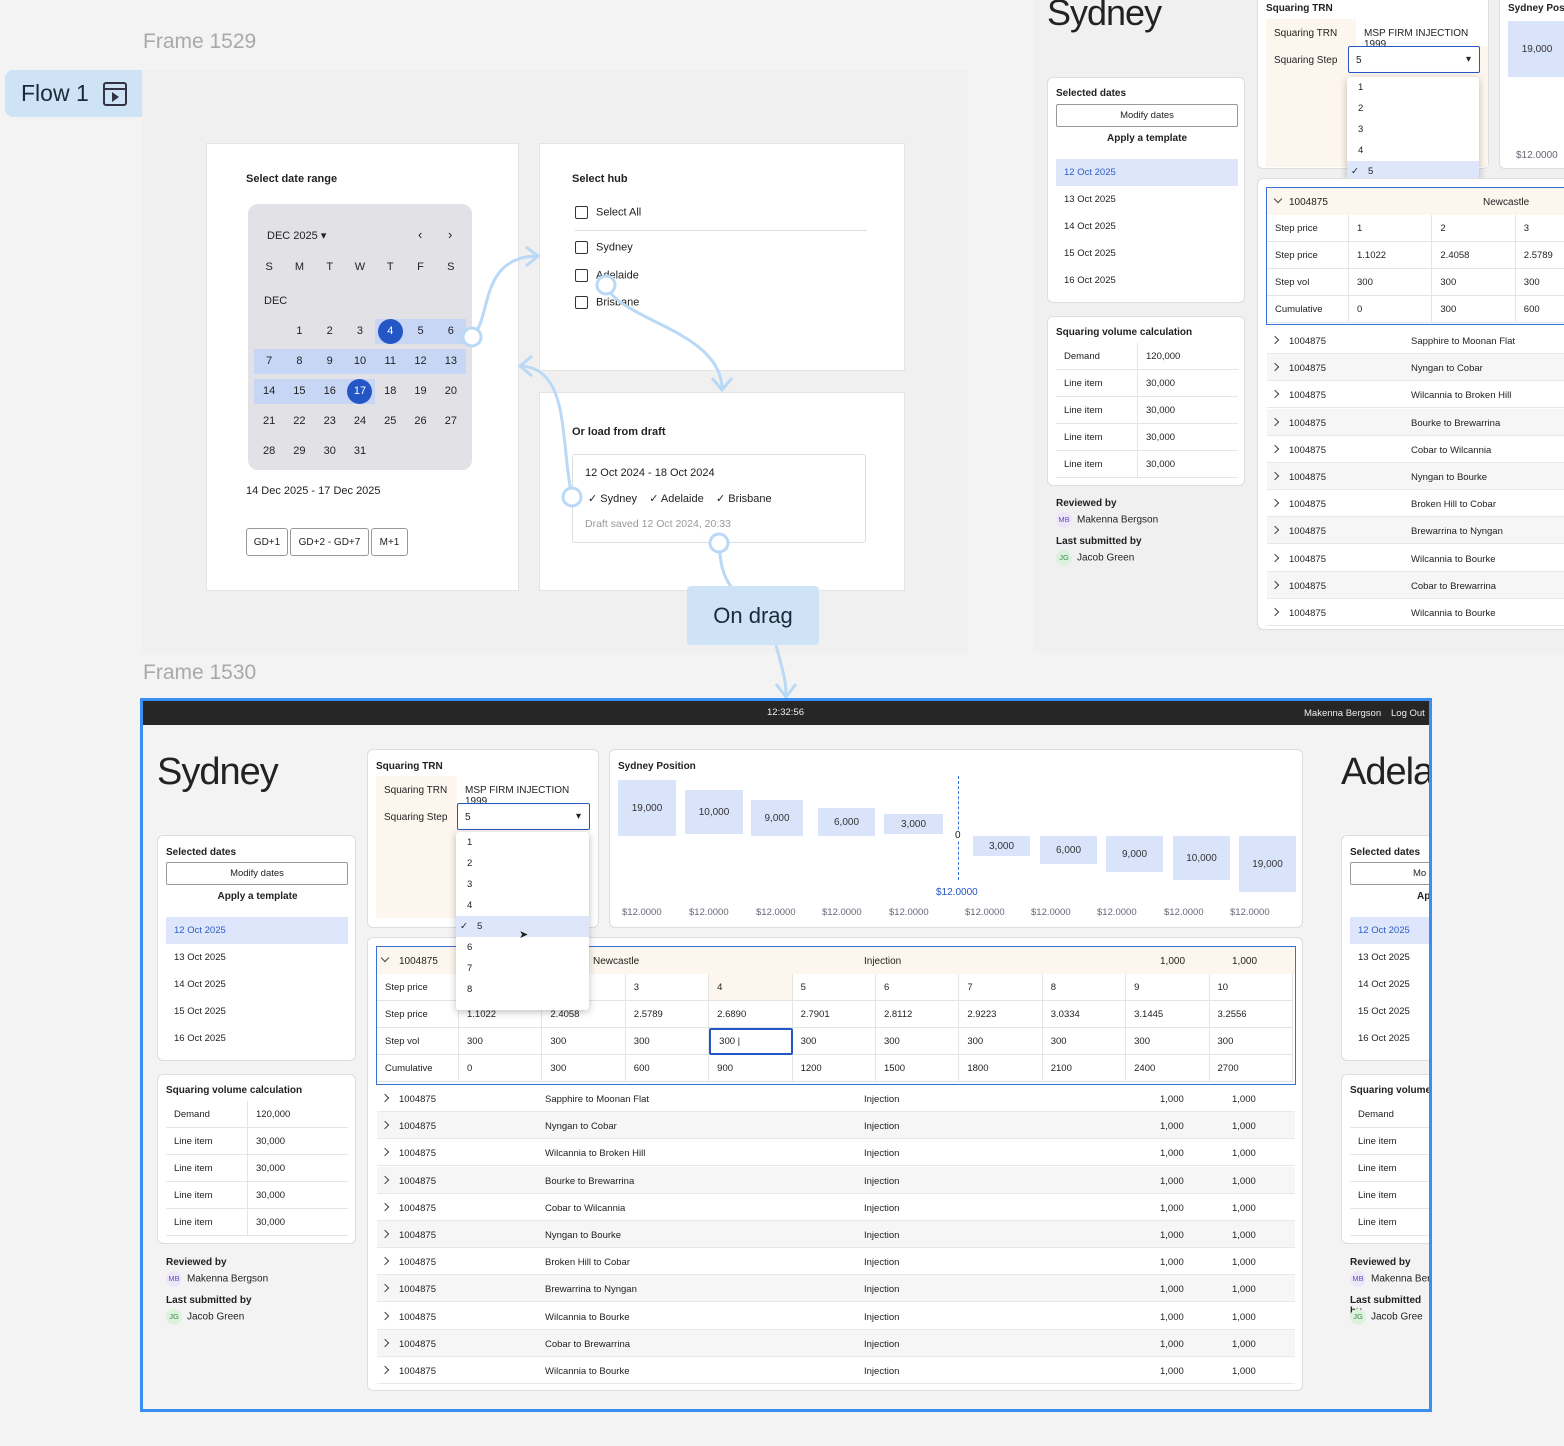  Describe the element at coordinates (1001, 987) in the screenshot. I see `step-cell: 7` at that location.